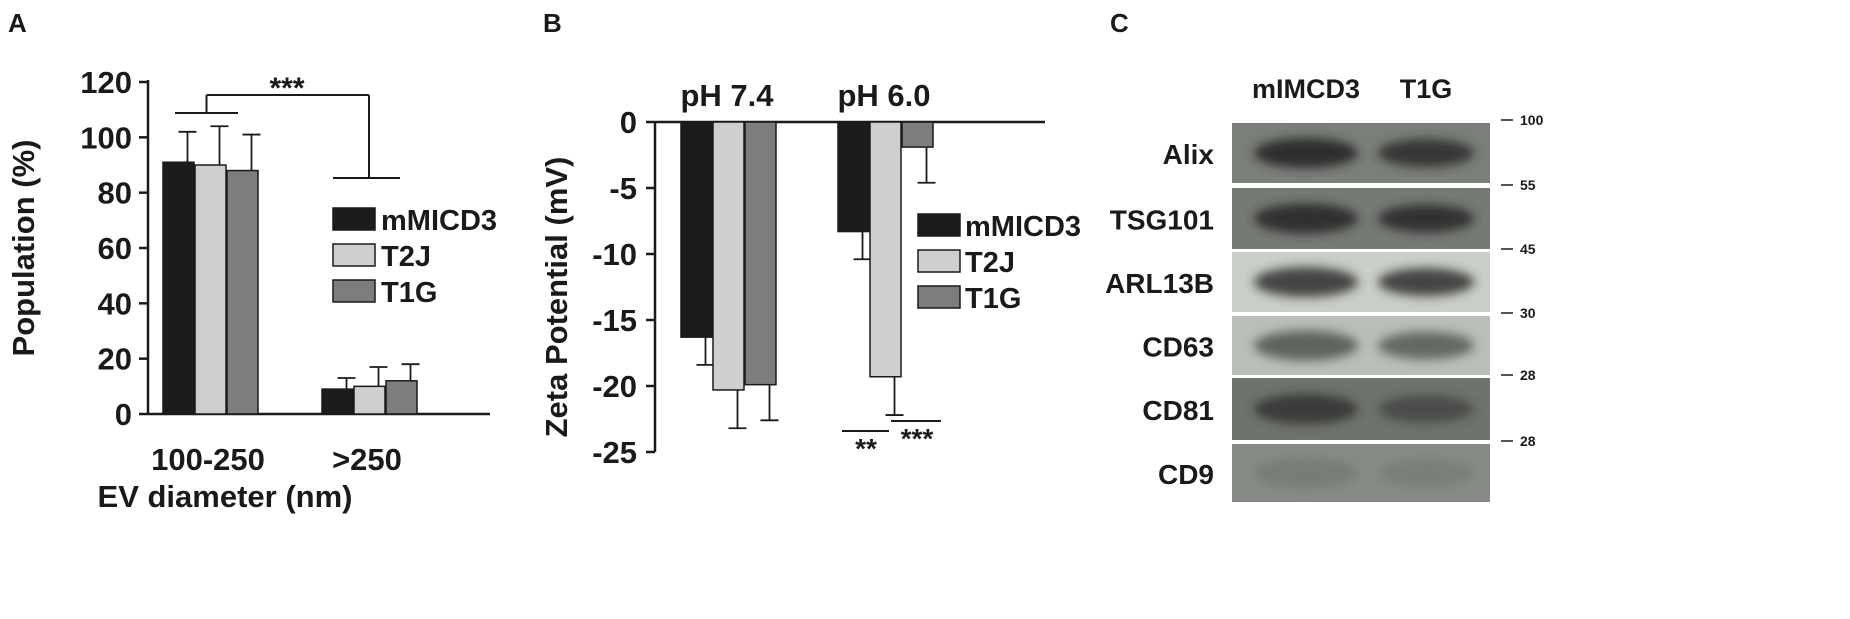 The width and height of the screenshot is (1850, 619). Describe the element at coordinates (286, 88) in the screenshot. I see `significance-label: ***` at that location.